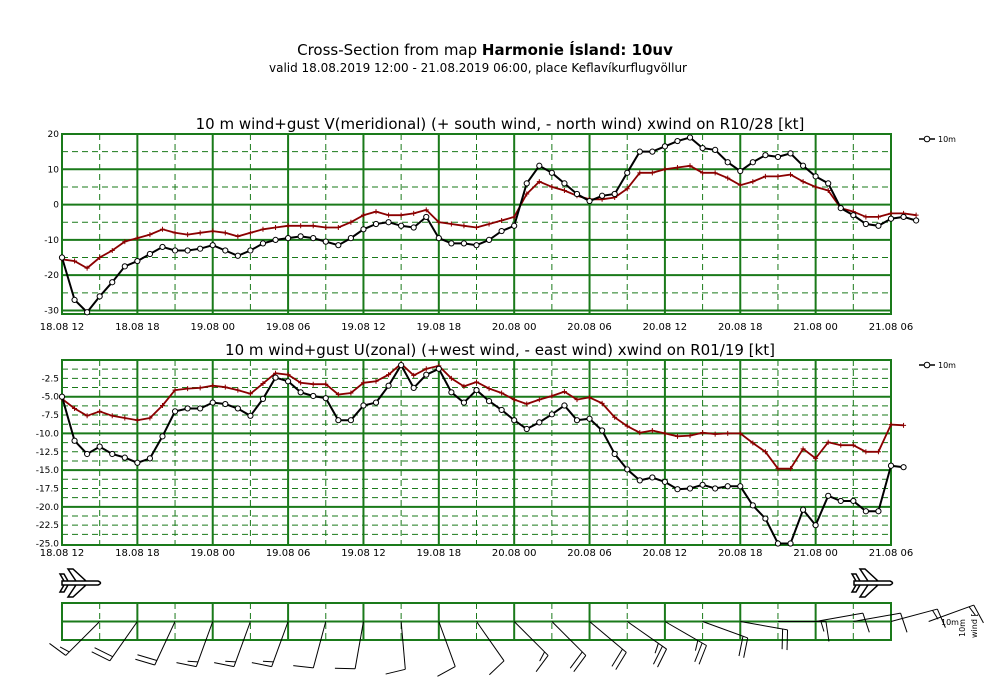 This screenshot has width=1000, height=679. I want to click on y-tick-label: -30, so click(51, 311).